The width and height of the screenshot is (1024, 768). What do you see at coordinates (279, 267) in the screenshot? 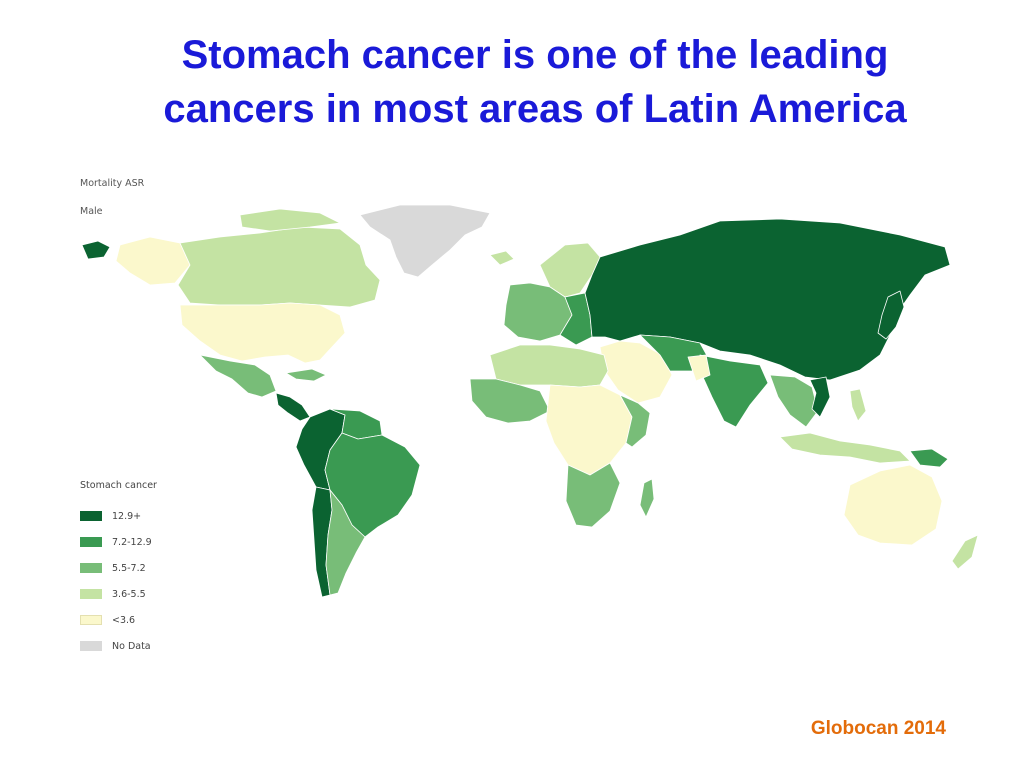
I see `canada` at bounding box center [279, 267].